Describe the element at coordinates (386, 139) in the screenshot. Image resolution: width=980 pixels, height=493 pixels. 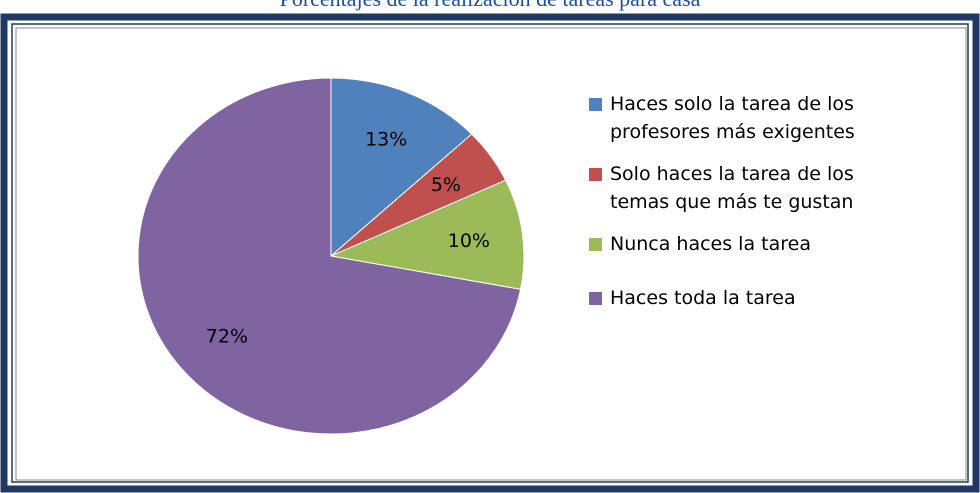
I see `data-label: 13%` at that location.